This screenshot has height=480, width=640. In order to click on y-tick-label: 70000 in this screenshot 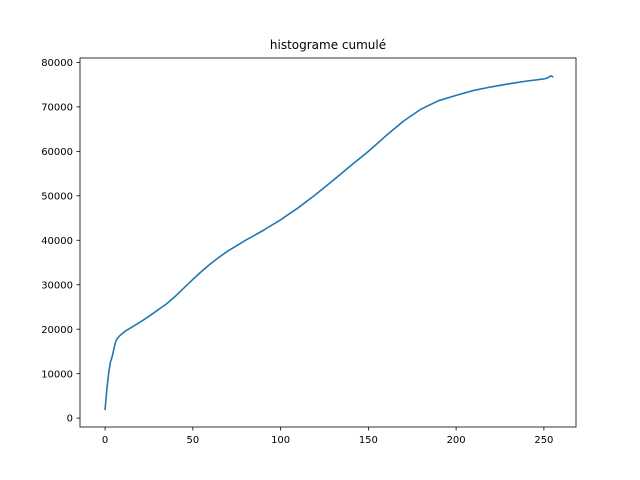, I will do `click(57, 108)`.